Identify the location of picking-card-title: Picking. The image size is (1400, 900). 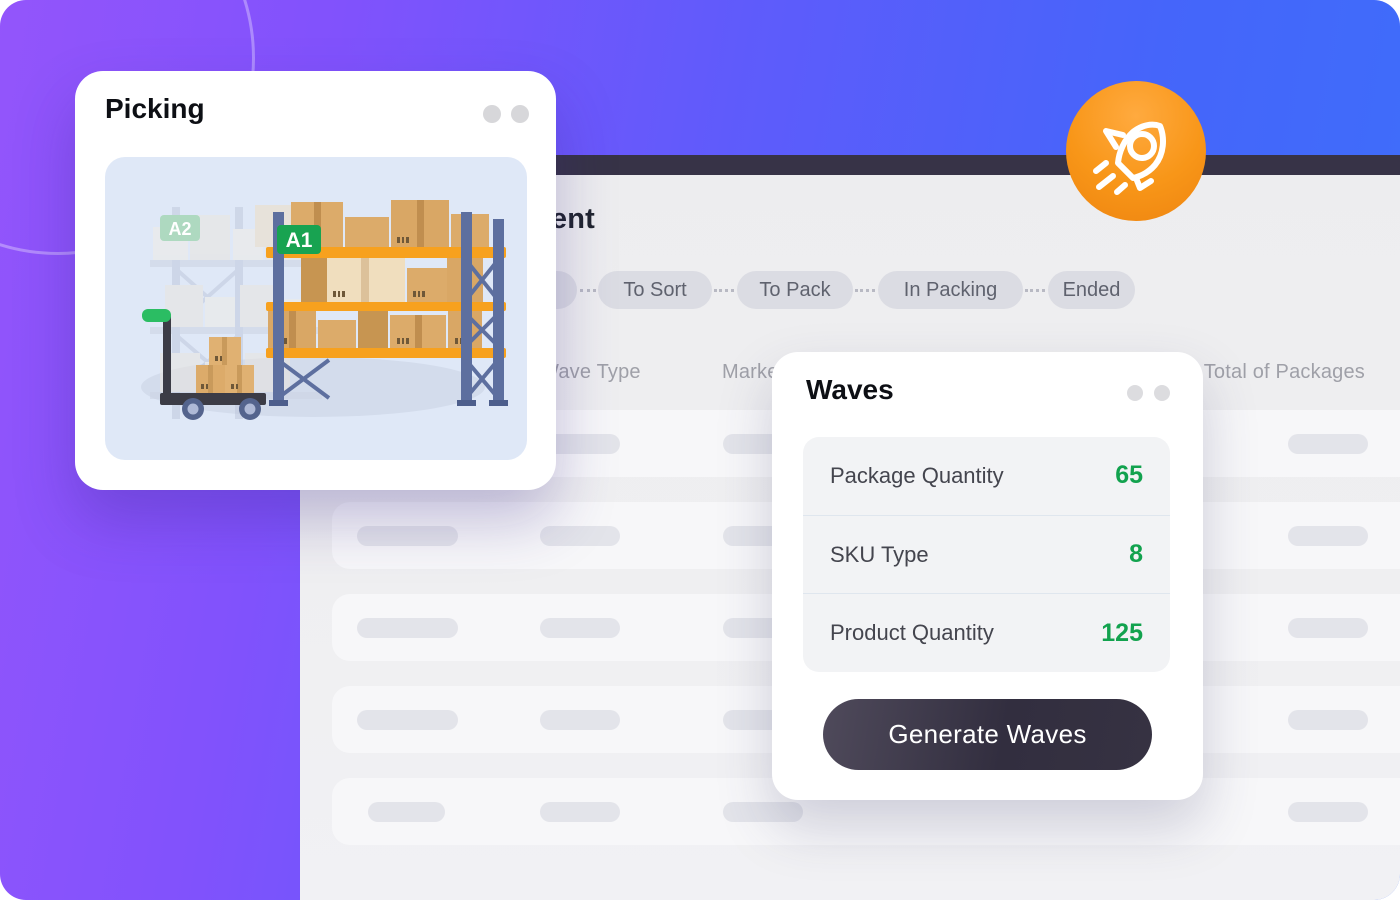
(155, 108).